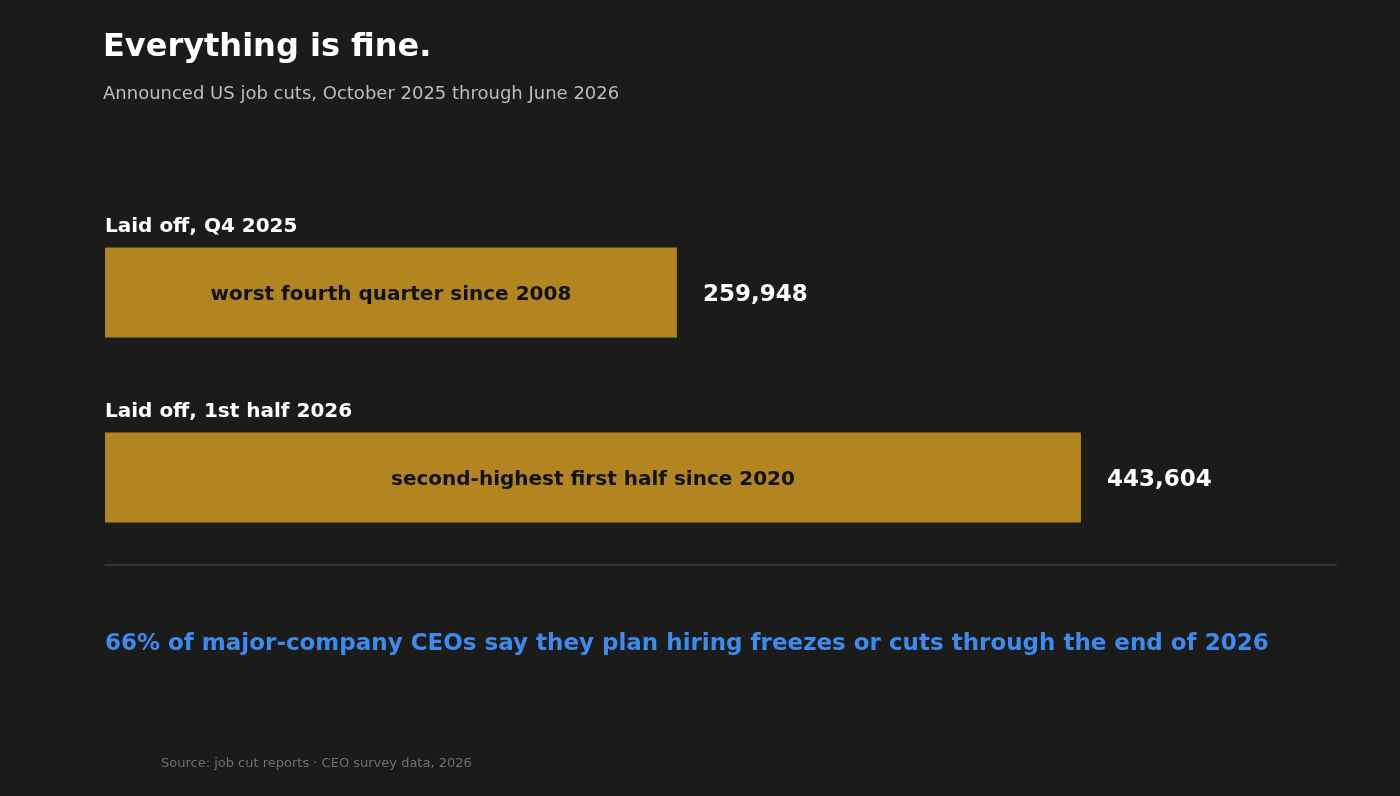 The height and width of the screenshot is (796, 1400). I want to click on data-label: 443,604, so click(1159, 477).